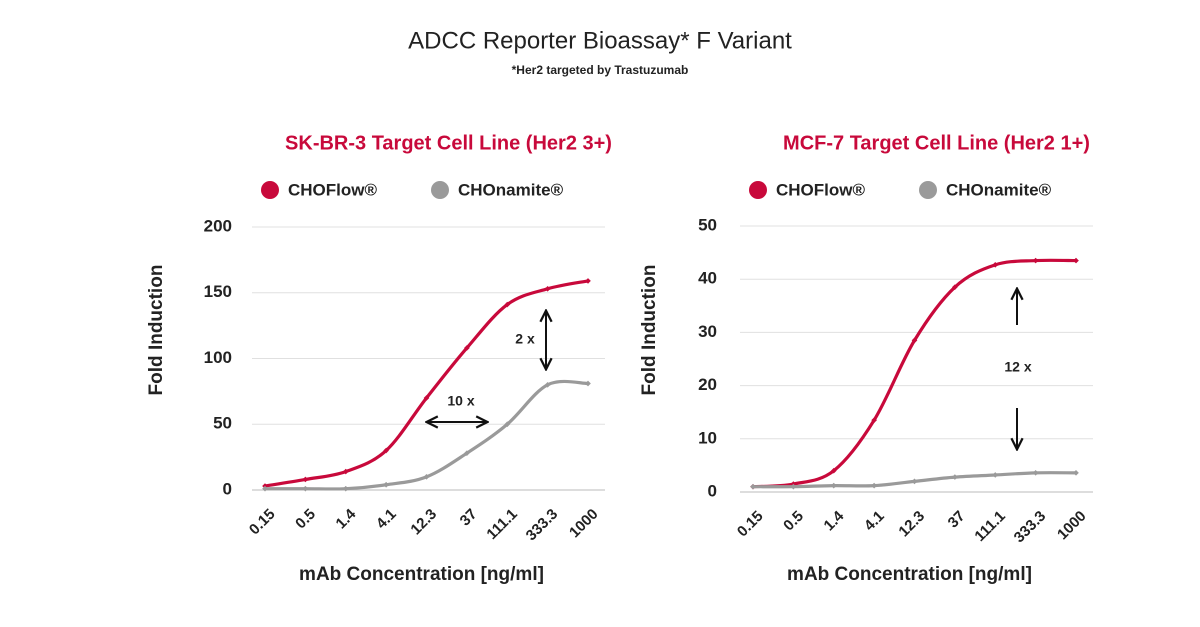  What do you see at coordinates (936, 143) in the screenshot?
I see `chart-title: MCF-7 Target Cell Line (Her2 1+)` at bounding box center [936, 143].